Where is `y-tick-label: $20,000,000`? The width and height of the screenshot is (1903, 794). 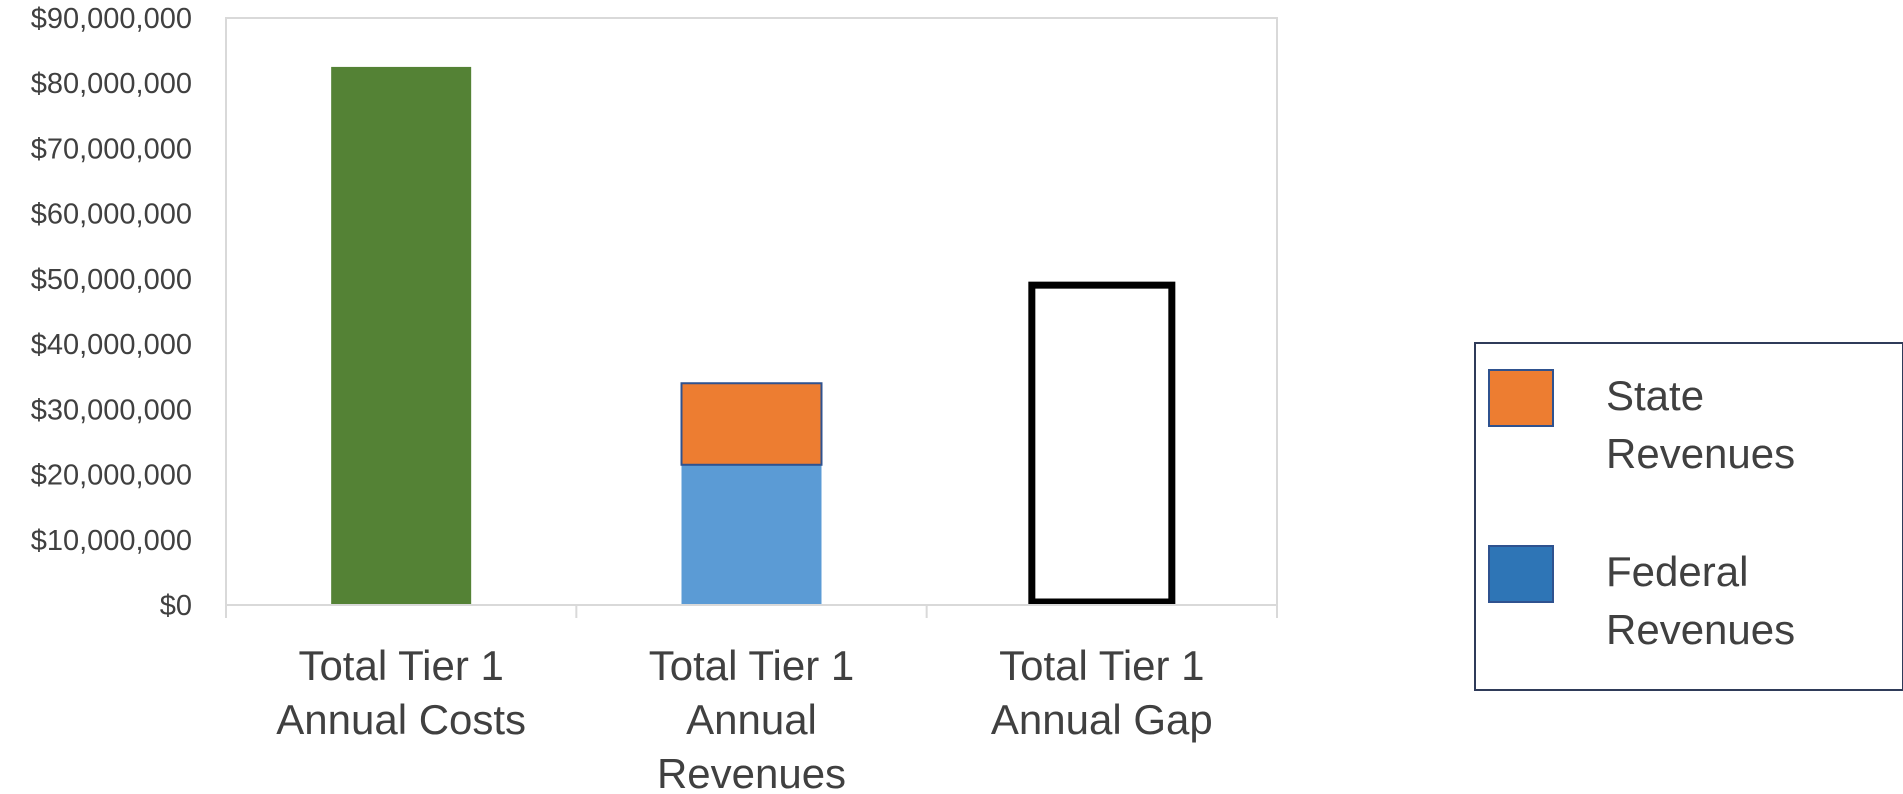
y-tick-label: $20,000,000 is located at coordinates (111, 476).